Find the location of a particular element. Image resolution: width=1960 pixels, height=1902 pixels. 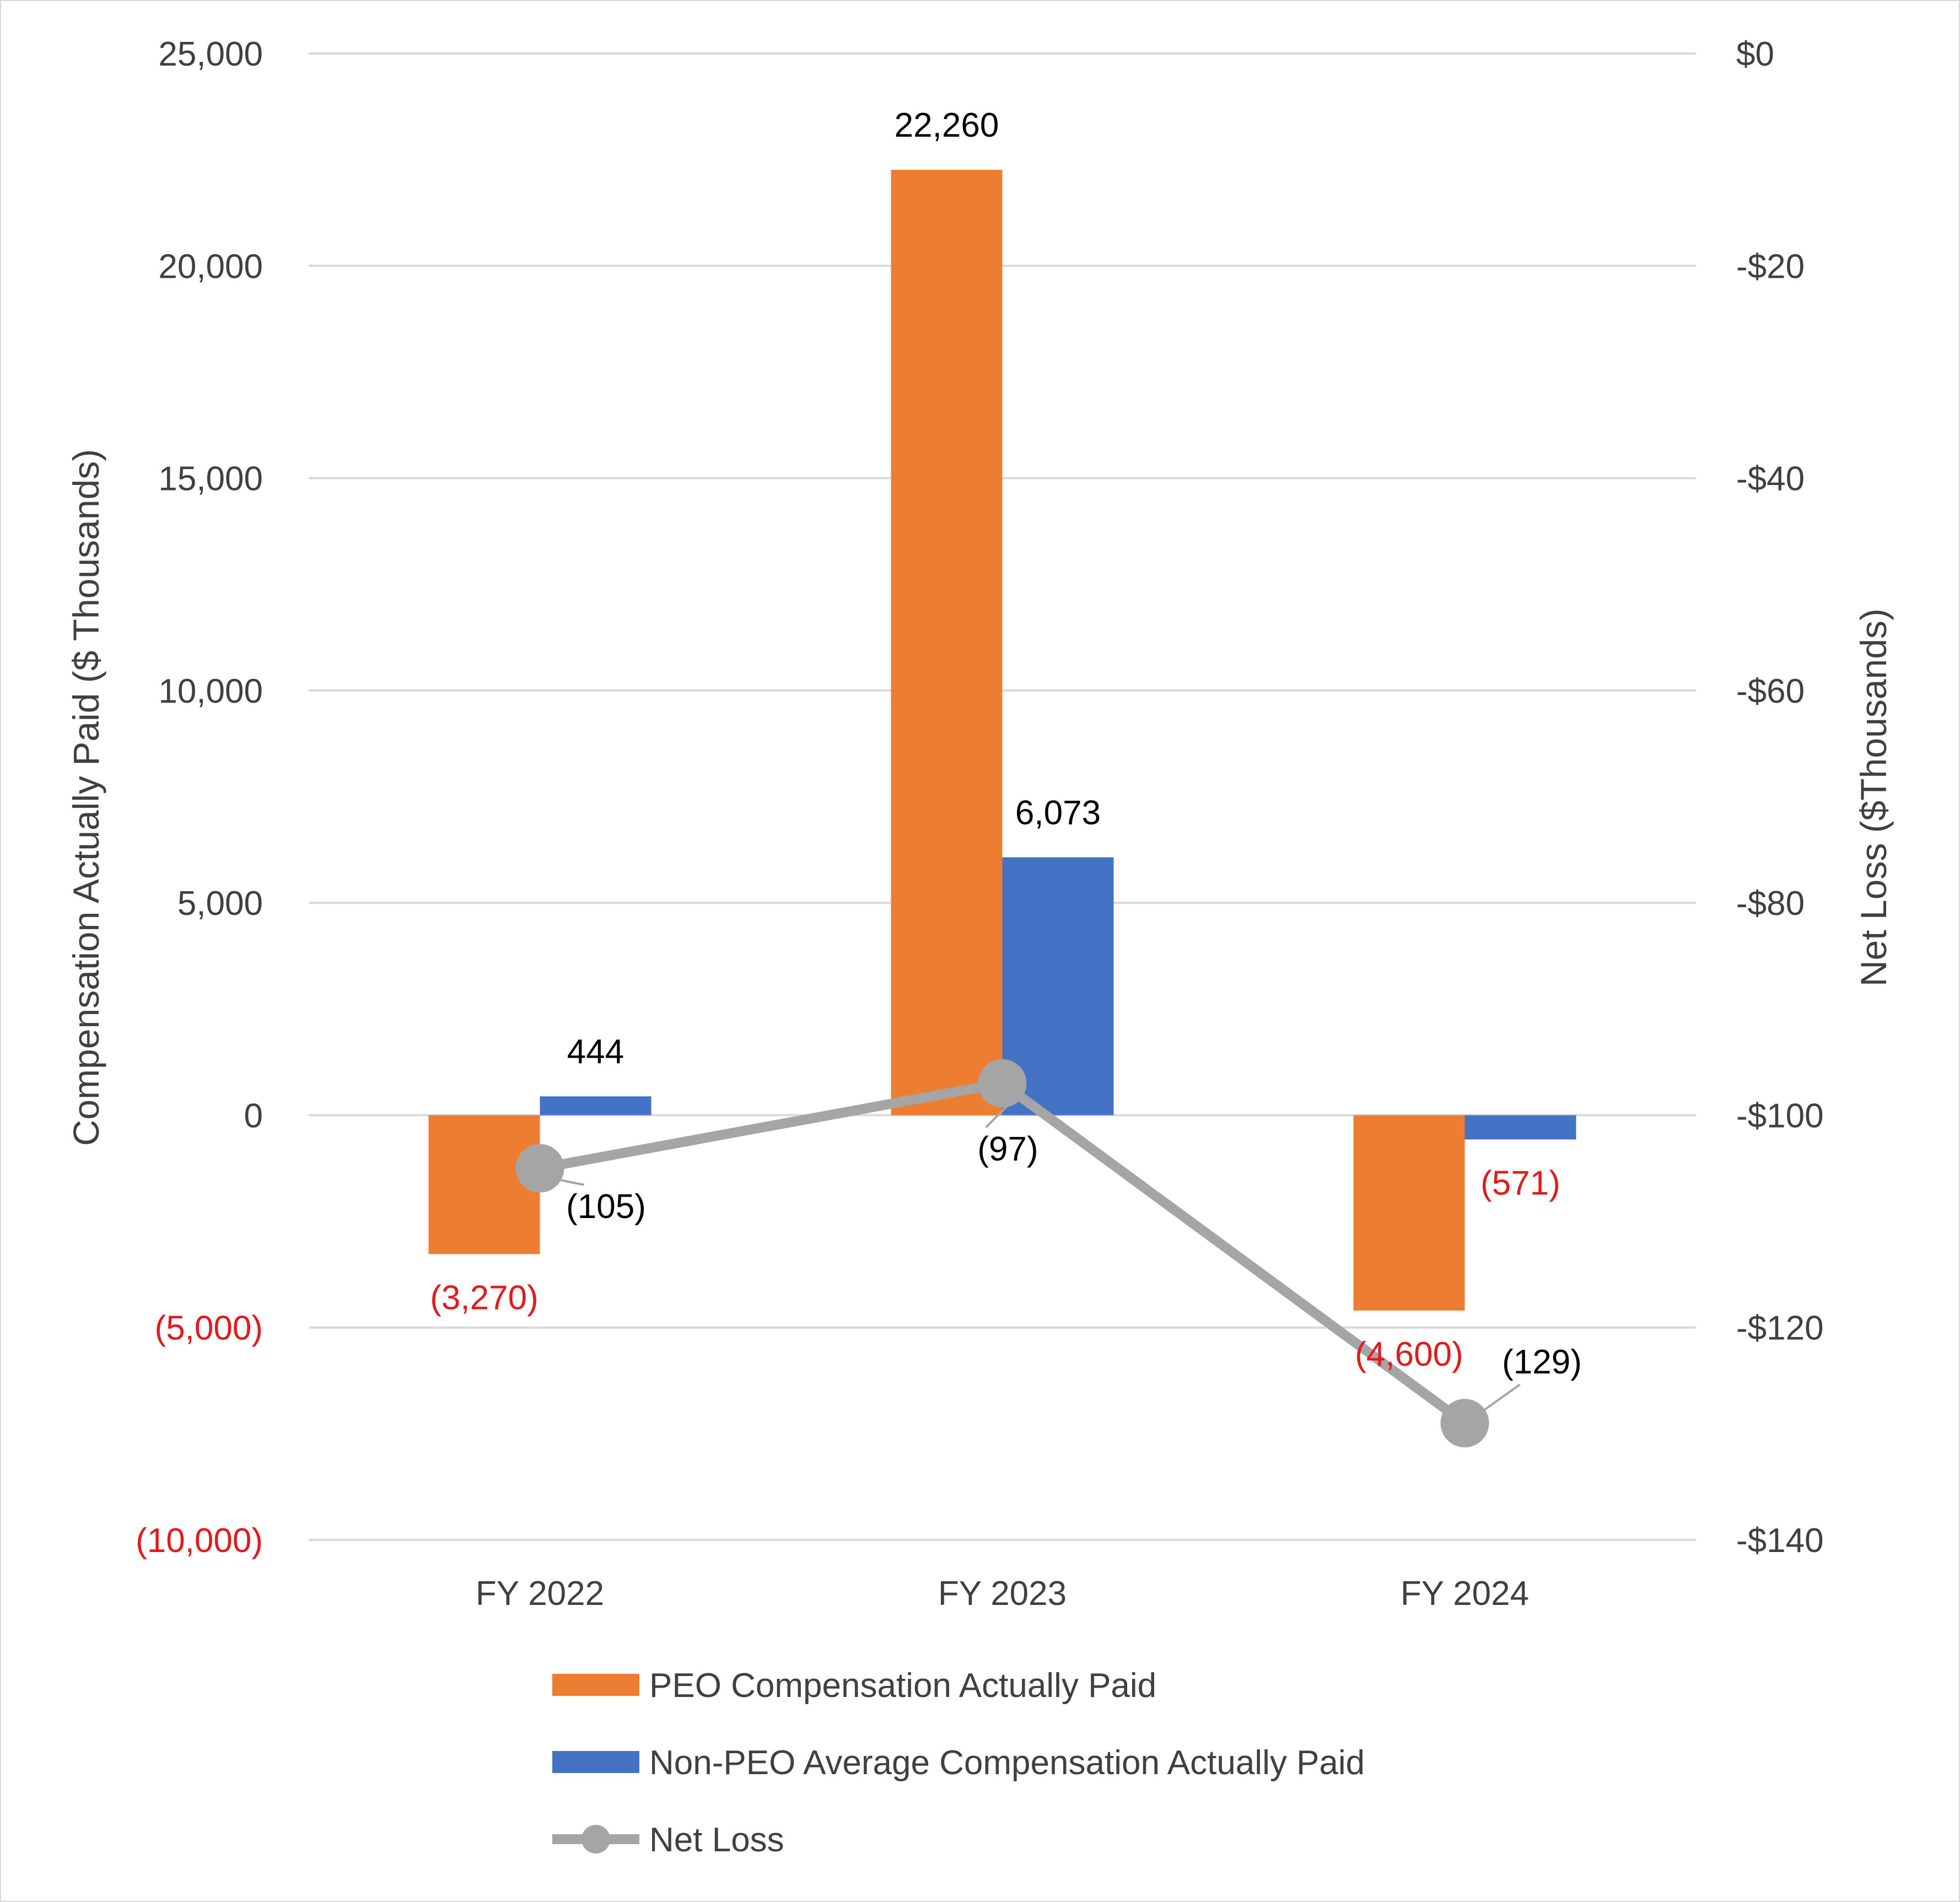

y2-tick-label: -$140 is located at coordinates (1780, 1541).